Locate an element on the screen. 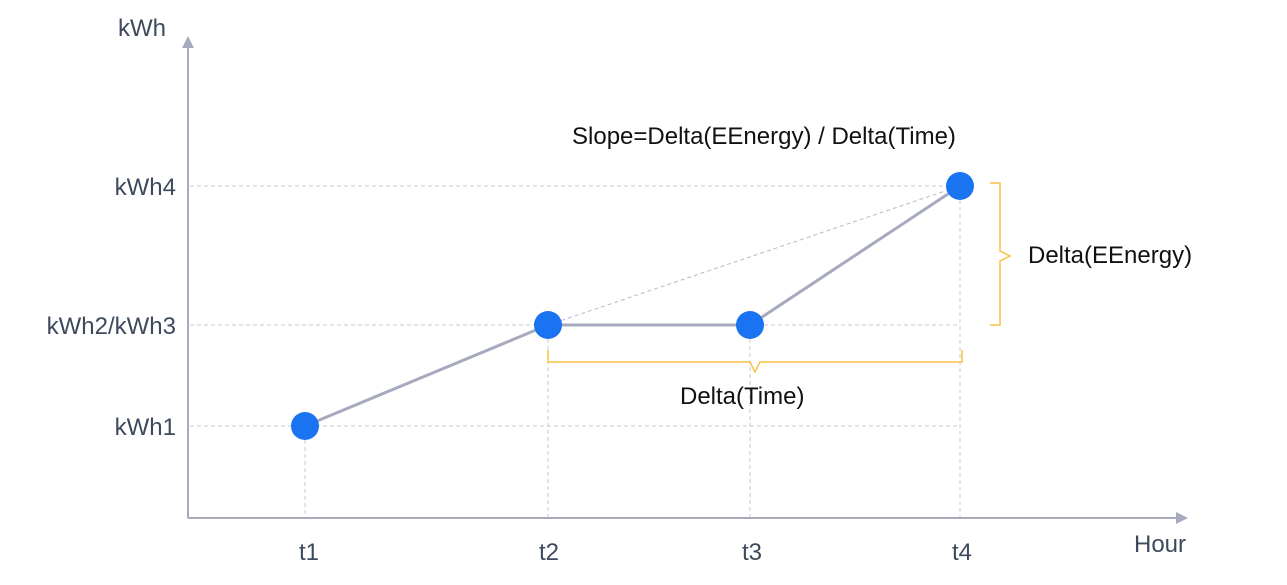  point-t1 is located at coordinates (305, 426).